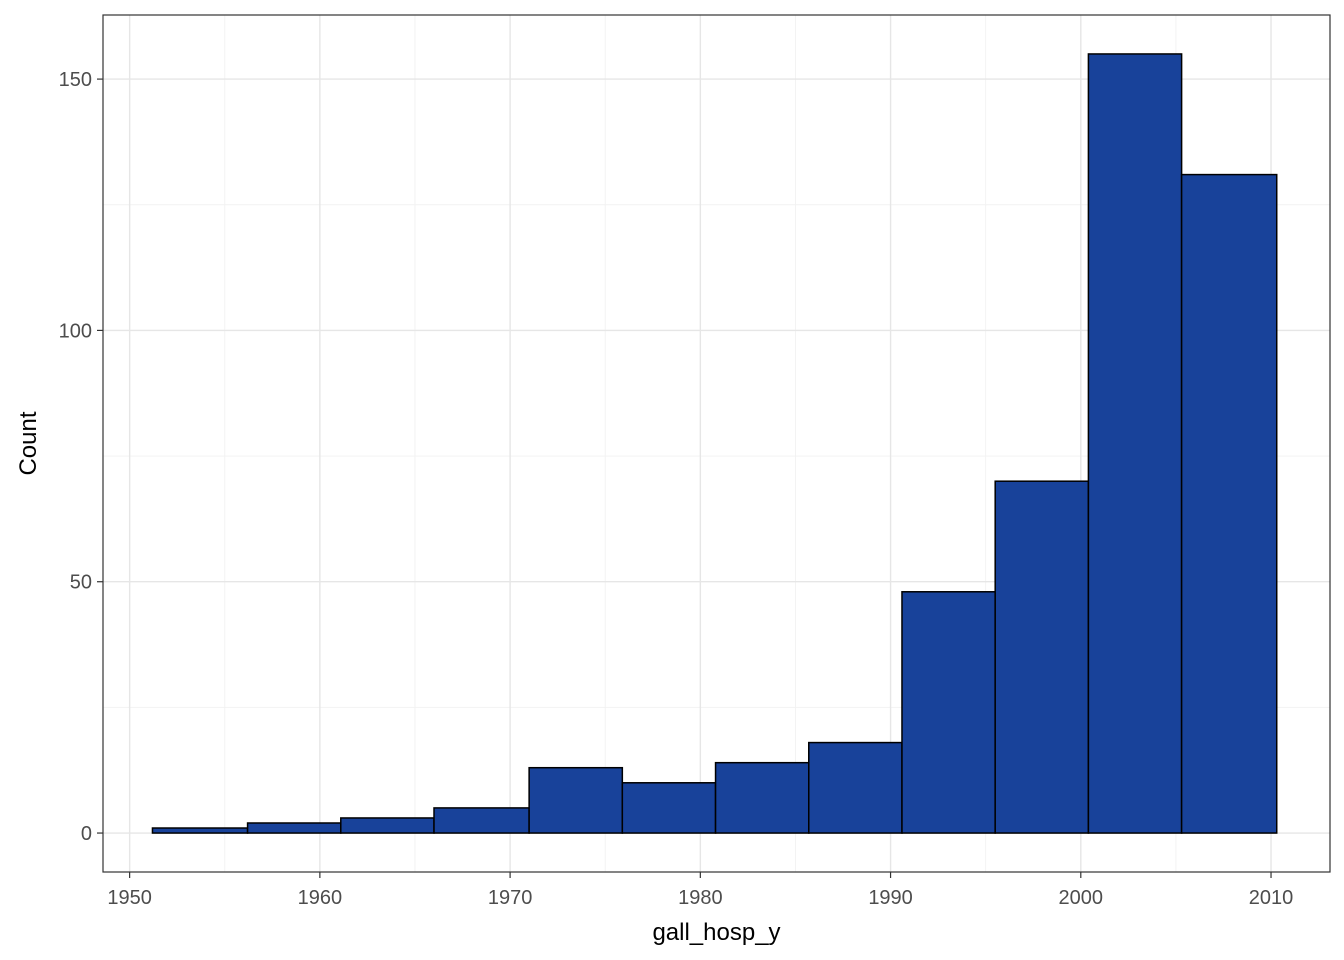  I want to click on x-axis: 1950 1960 1970 1980 1990 2000 2010, so click(700, 890).